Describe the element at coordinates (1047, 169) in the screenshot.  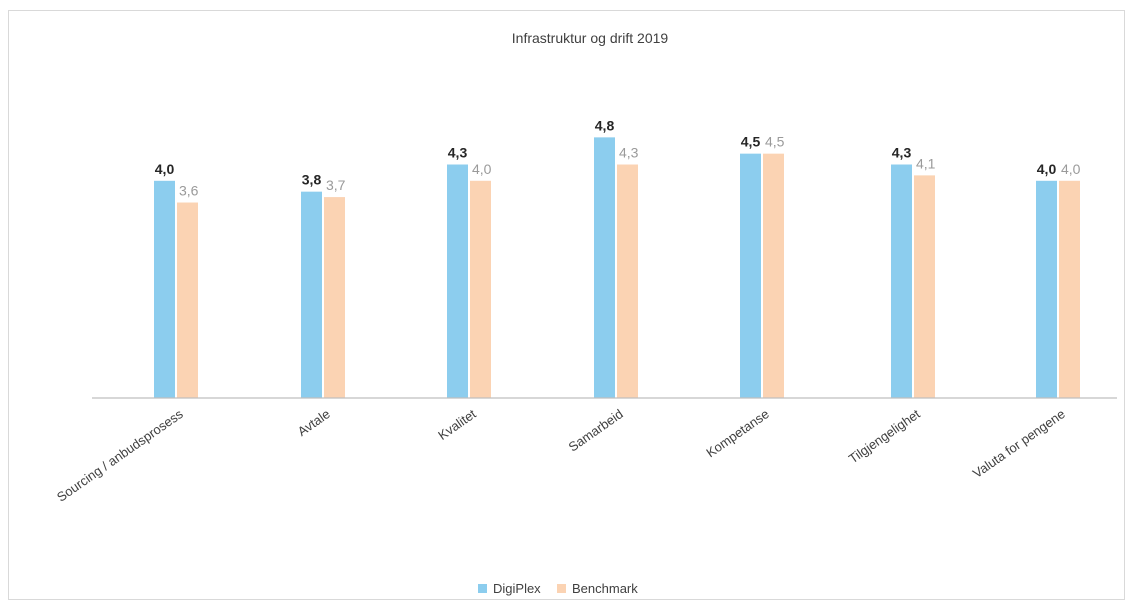
I see `data-label-digiplex-valuta-for-pengene: 4,0` at that location.